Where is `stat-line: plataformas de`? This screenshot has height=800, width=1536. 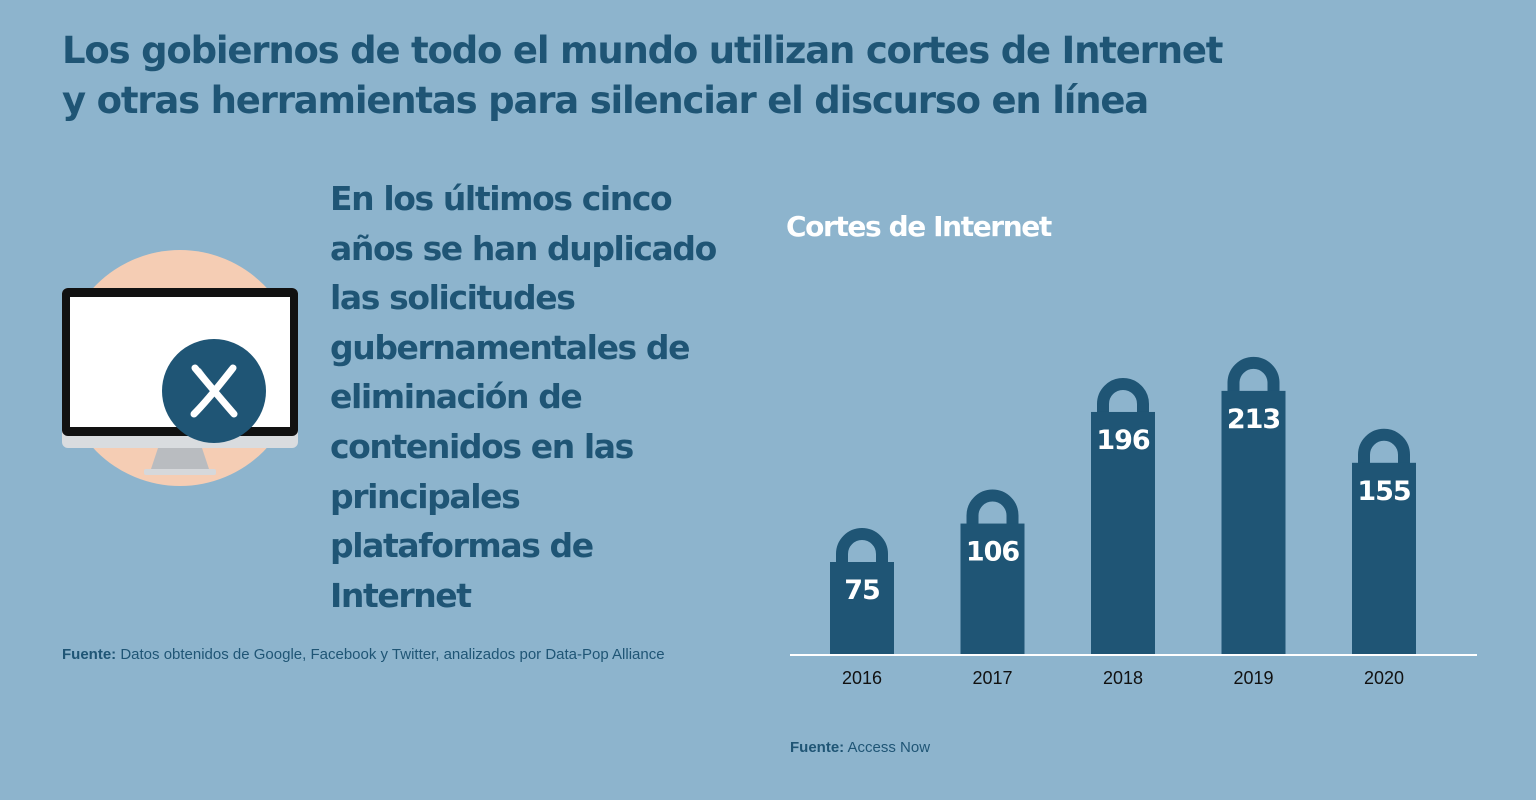
stat-line: plataformas de is located at coordinates (462, 546).